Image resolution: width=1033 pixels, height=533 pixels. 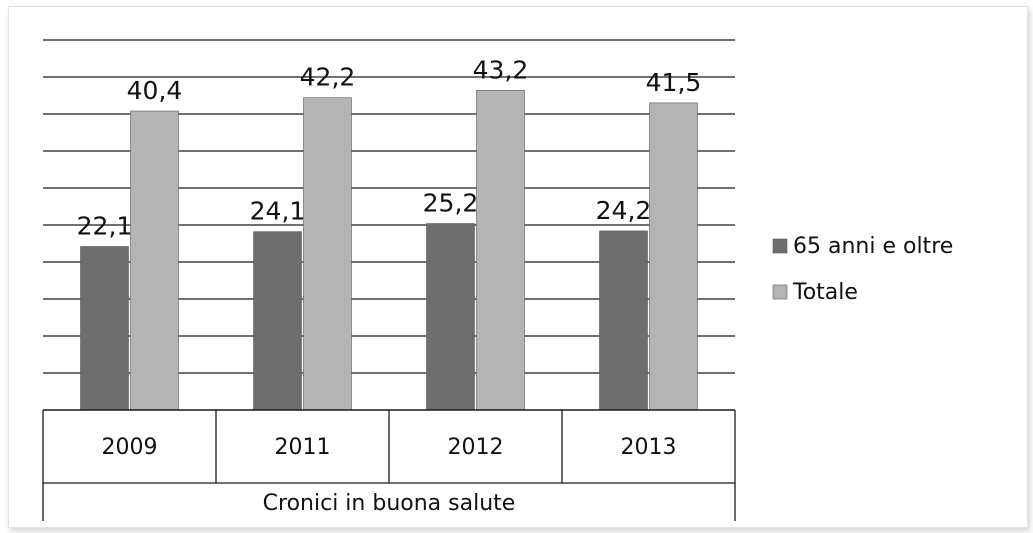 I want to click on x-tick-label: 2012, so click(x=476, y=447).